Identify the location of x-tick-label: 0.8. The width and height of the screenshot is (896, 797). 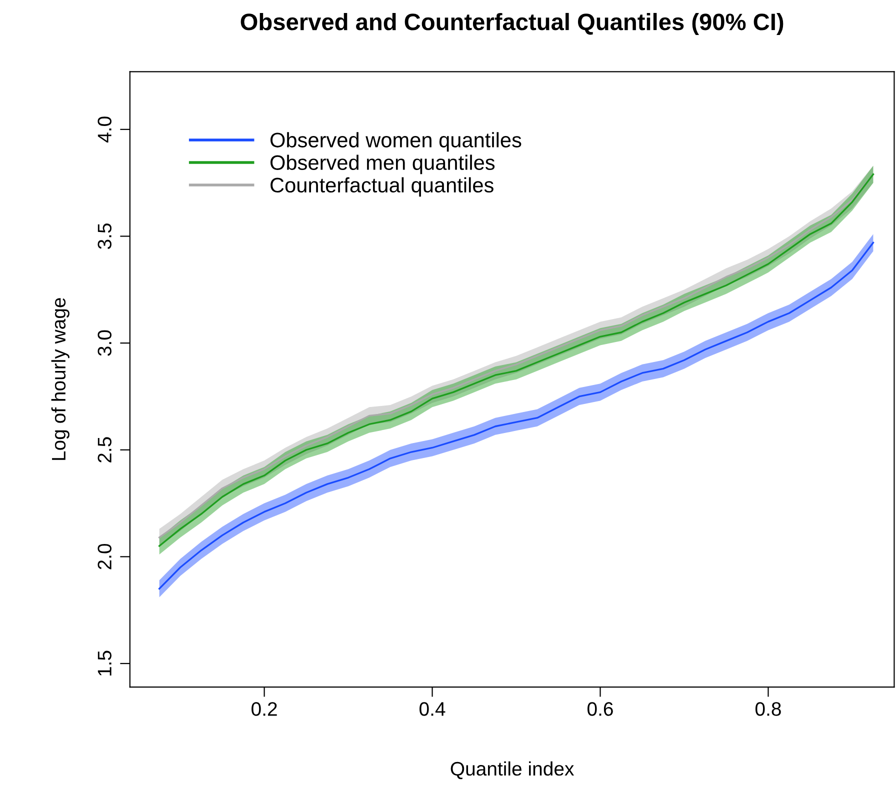
(768, 709).